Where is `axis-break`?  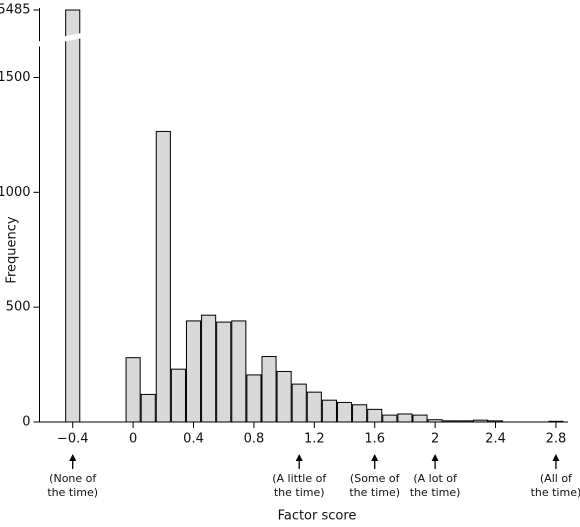 axis-break is located at coordinates (59, 40).